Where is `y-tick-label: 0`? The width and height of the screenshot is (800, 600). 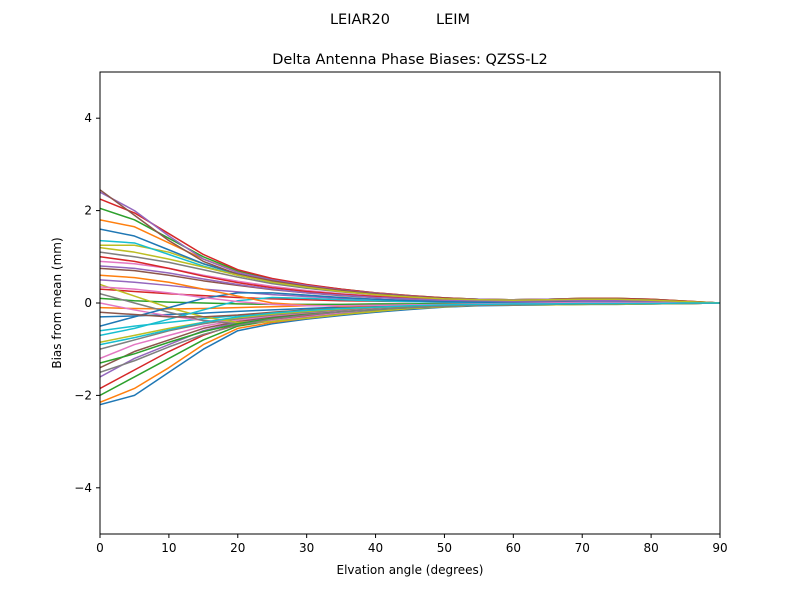 y-tick-label: 0 is located at coordinates (88, 303).